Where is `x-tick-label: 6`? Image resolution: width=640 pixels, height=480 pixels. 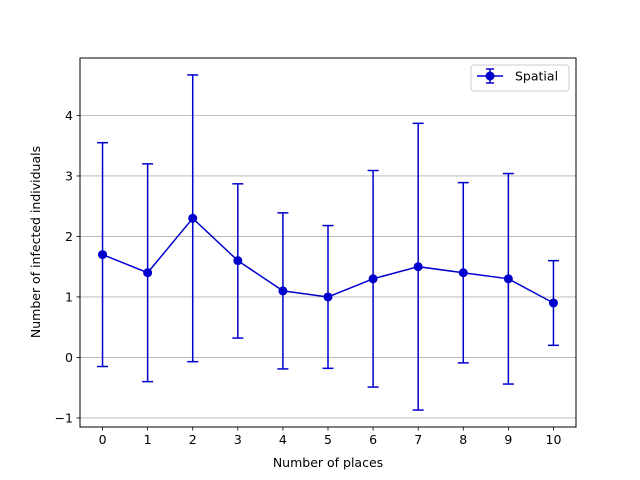 x-tick-label: 6 is located at coordinates (373, 439).